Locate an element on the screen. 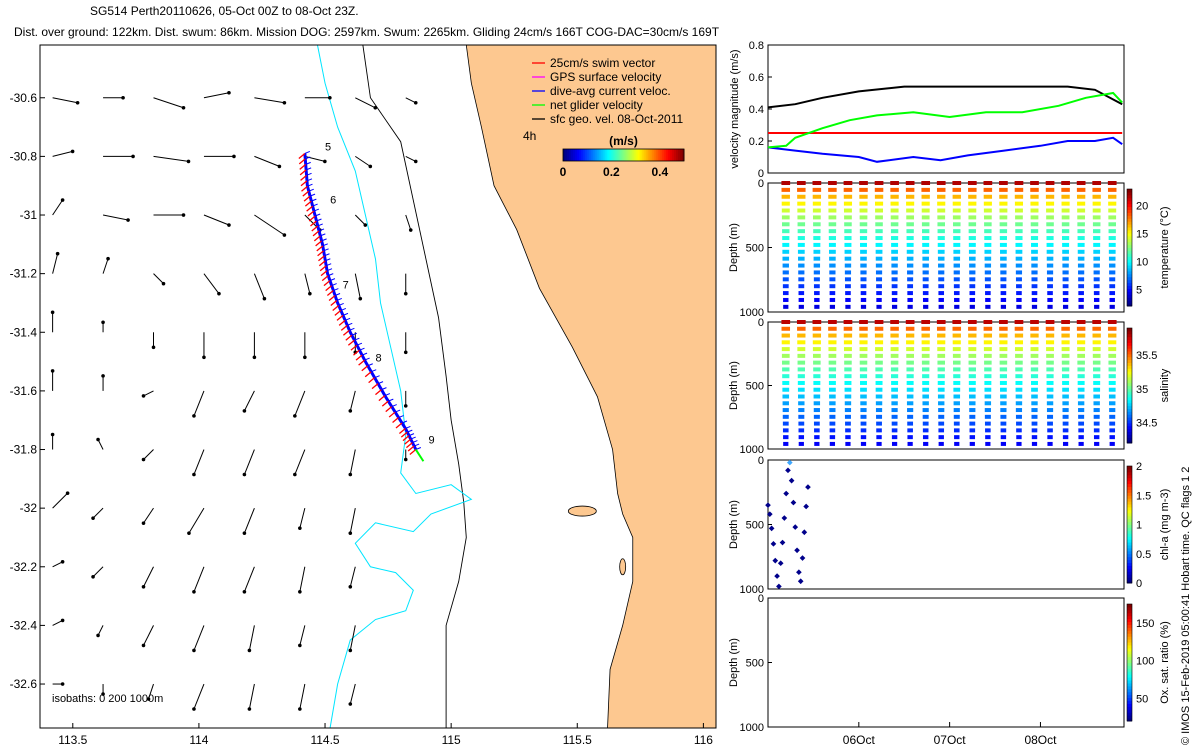 This screenshot has width=1200, height=750. colorbar-label: salinity is located at coordinates (1165, 385).